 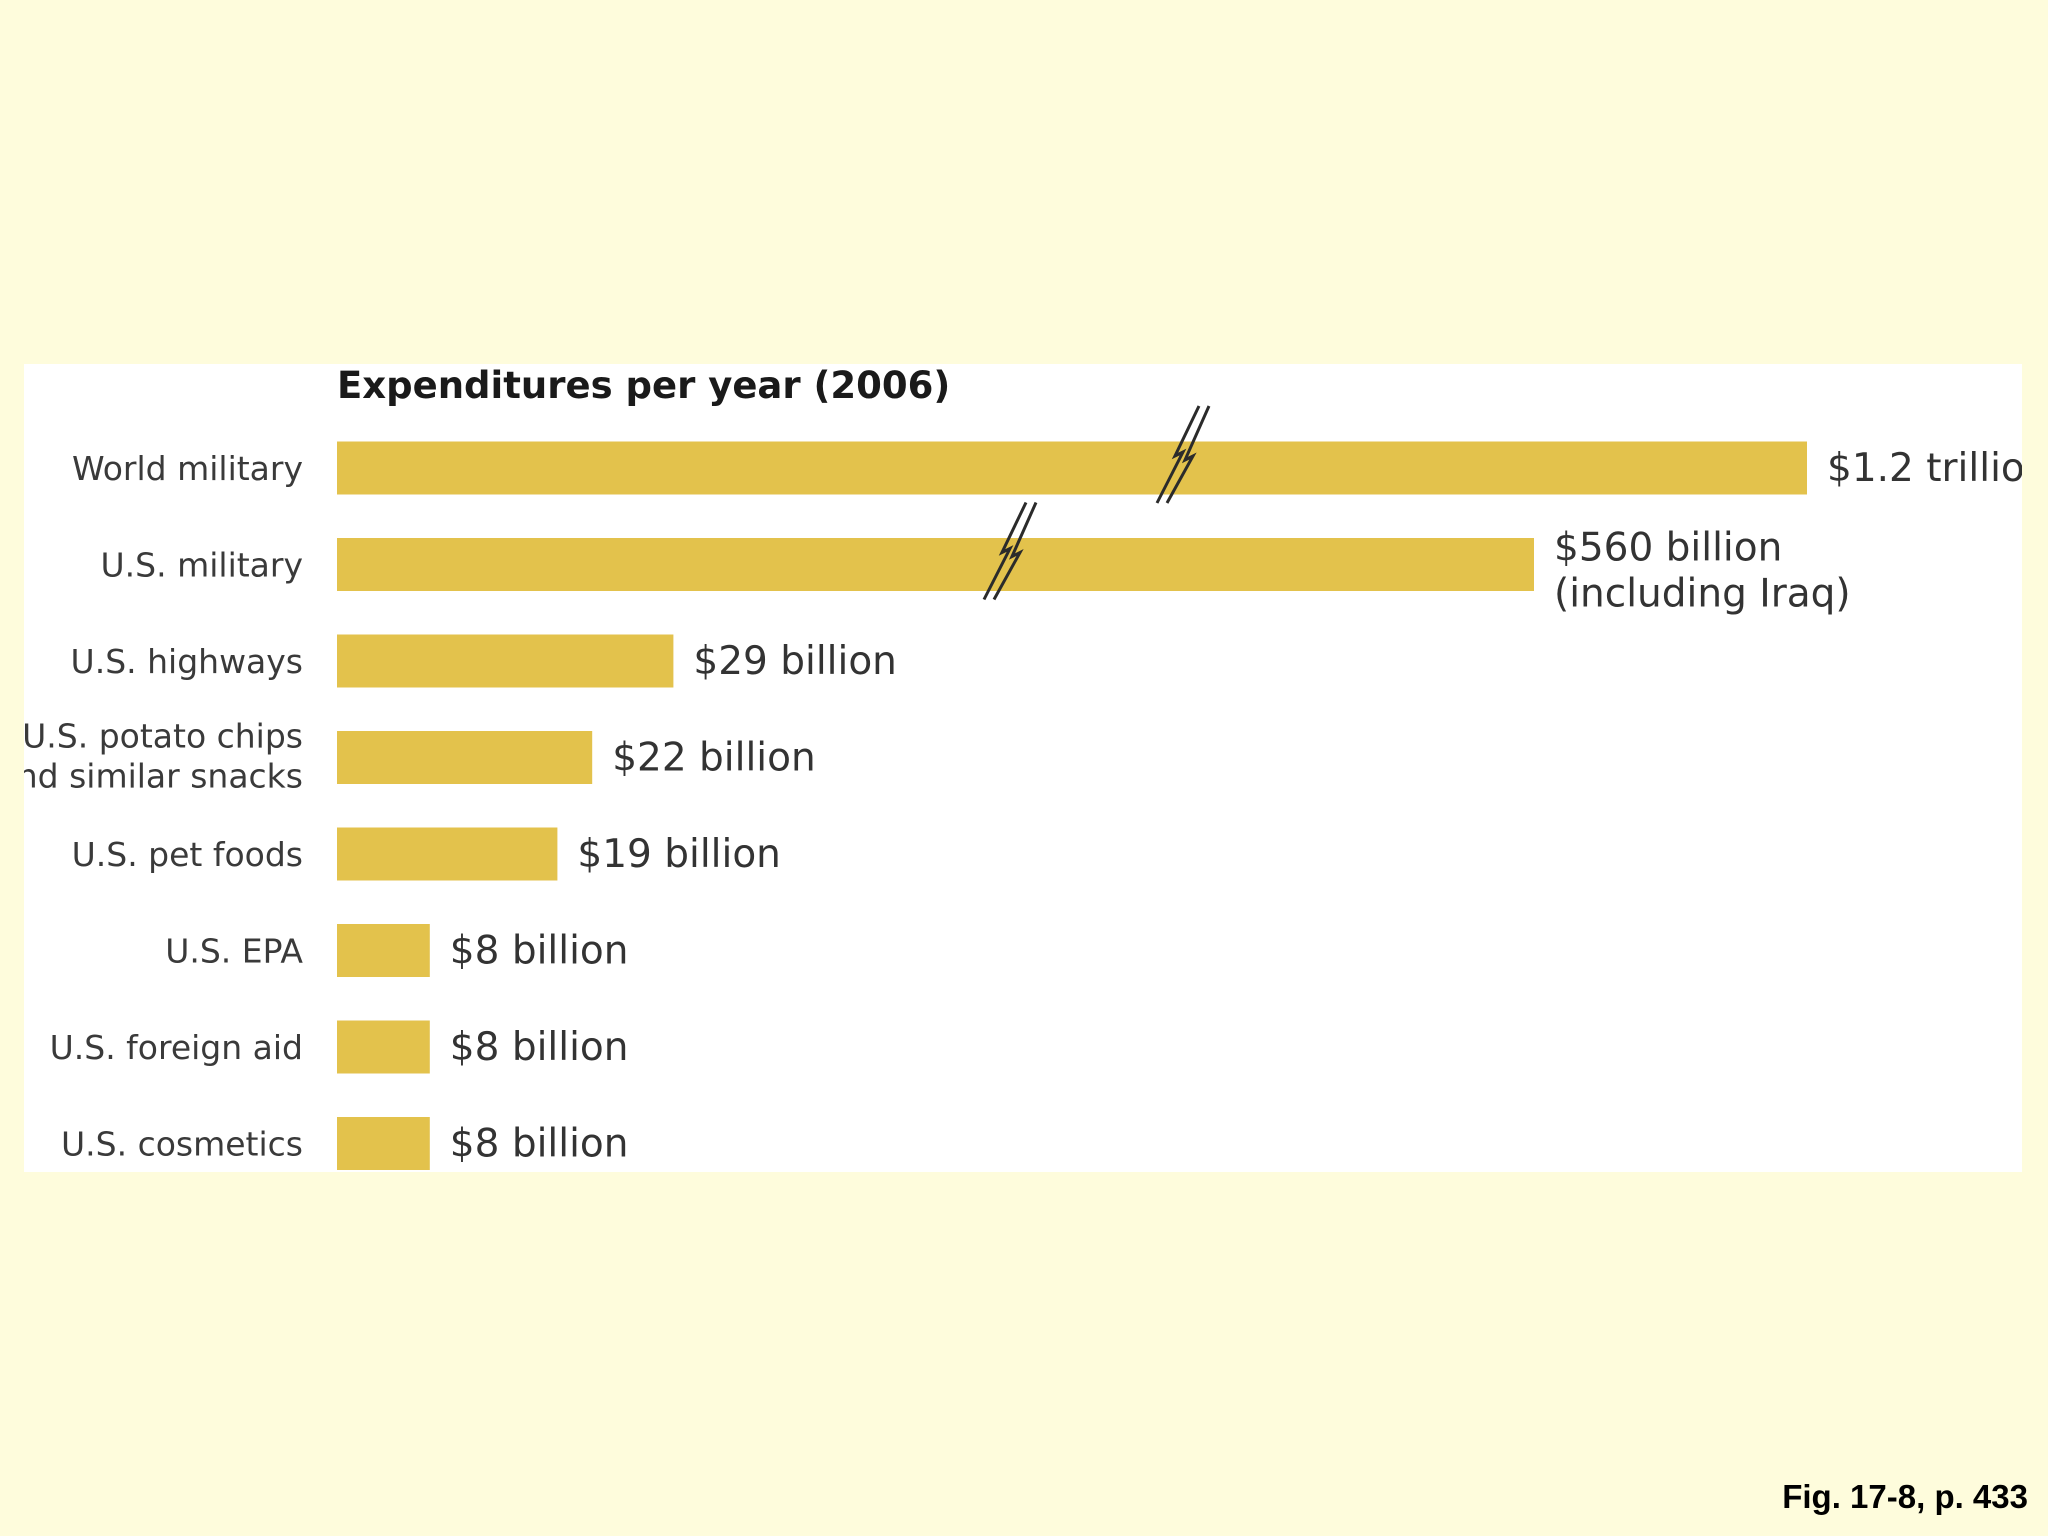 What do you see at coordinates (187, 468) in the screenshot?
I see `category-label: World military` at bounding box center [187, 468].